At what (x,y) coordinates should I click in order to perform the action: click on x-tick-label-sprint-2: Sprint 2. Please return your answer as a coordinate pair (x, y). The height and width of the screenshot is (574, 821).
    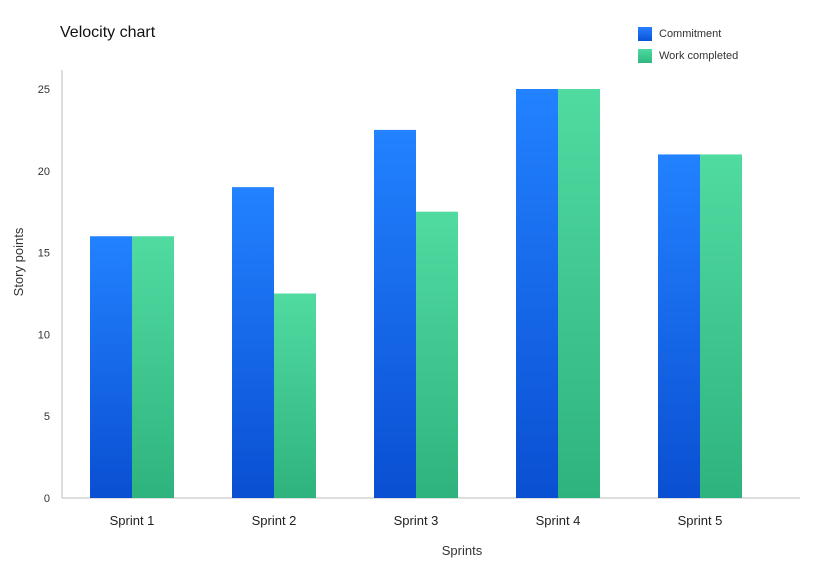
    Looking at the image, I should click on (274, 520).